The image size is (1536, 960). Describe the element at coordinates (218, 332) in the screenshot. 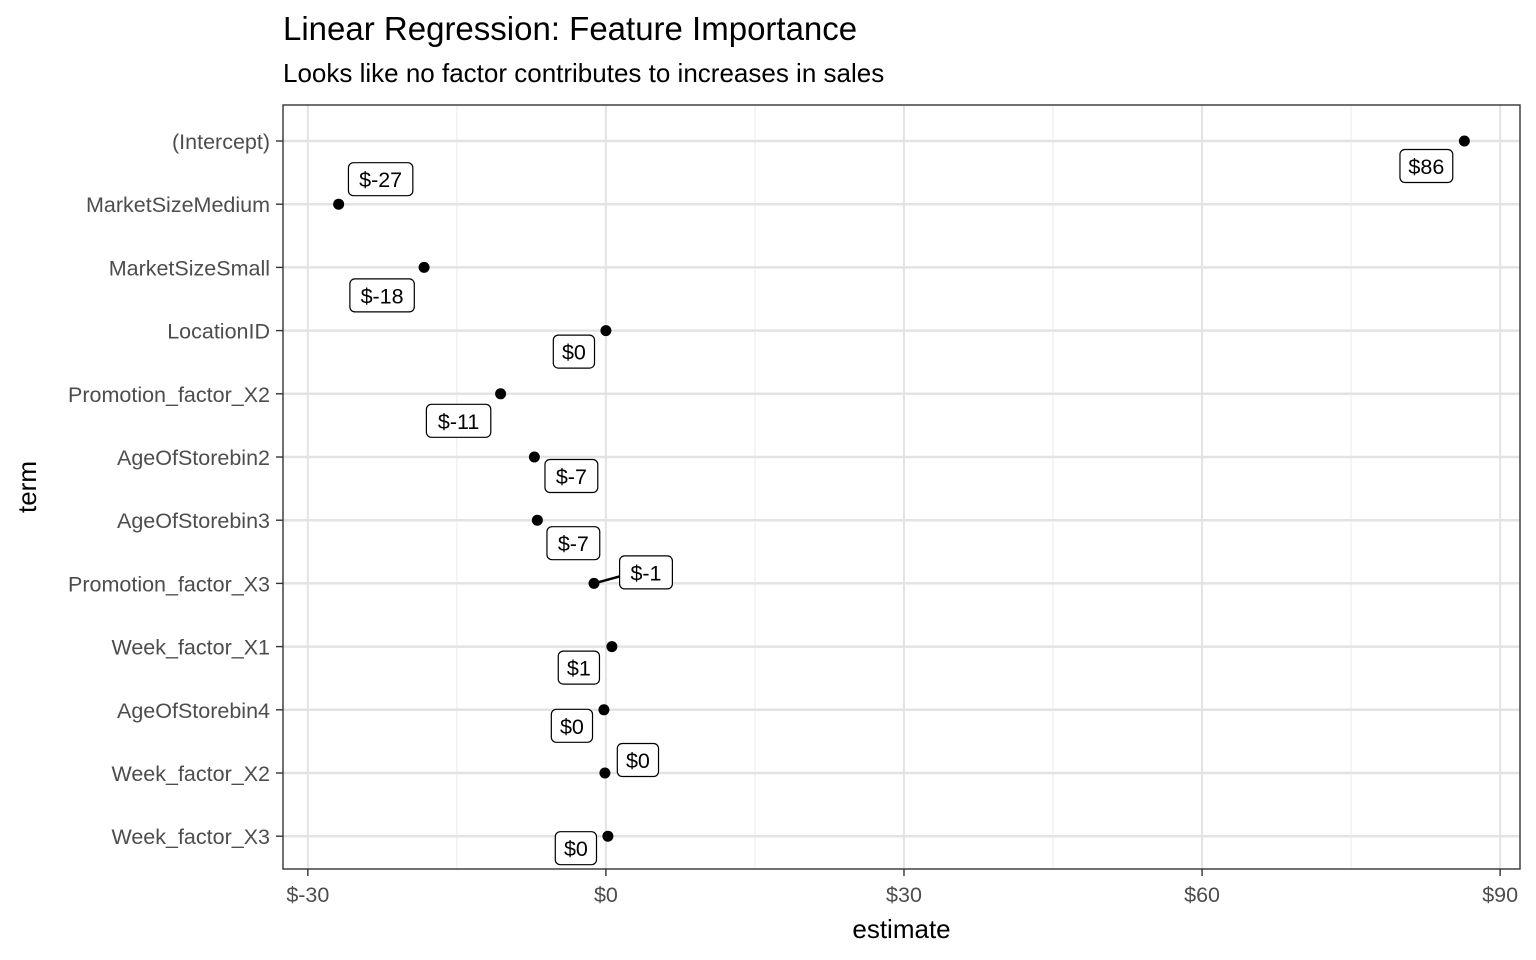

I see `y-tick-label: LocationID` at that location.